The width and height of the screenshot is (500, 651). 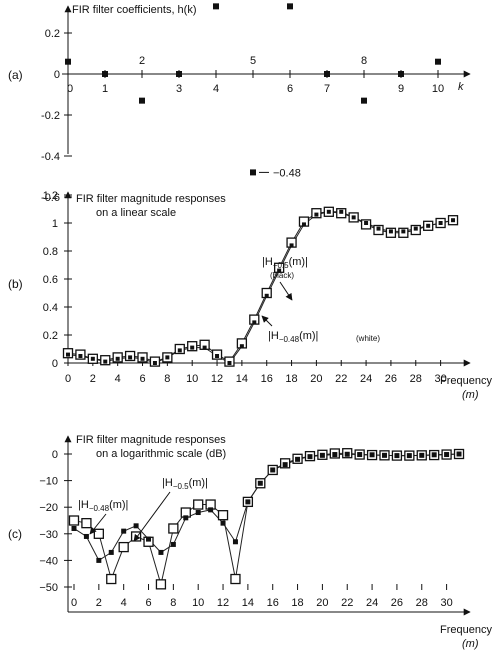 I want to click on x-tick-label-9: 9, so click(x=401, y=89).